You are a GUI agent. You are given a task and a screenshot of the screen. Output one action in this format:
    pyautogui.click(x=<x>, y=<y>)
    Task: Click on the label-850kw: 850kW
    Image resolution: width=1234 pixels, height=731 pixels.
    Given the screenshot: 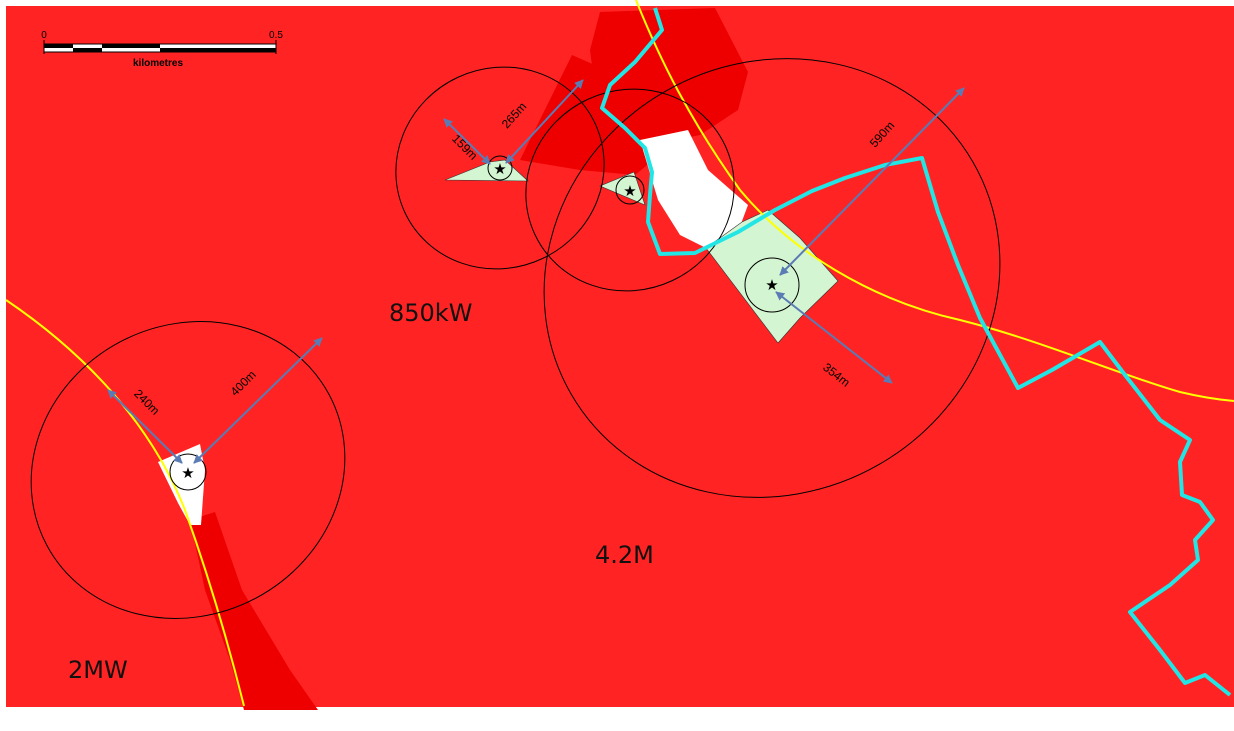 What is the action you would take?
    pyautogui.click(x=430, y=313)
    